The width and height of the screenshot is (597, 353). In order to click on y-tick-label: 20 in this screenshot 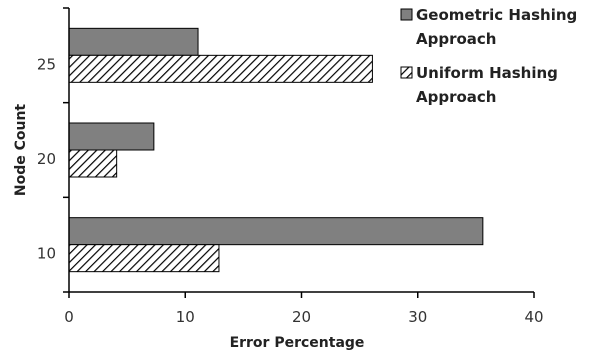, I will do `click(46, 159)`.